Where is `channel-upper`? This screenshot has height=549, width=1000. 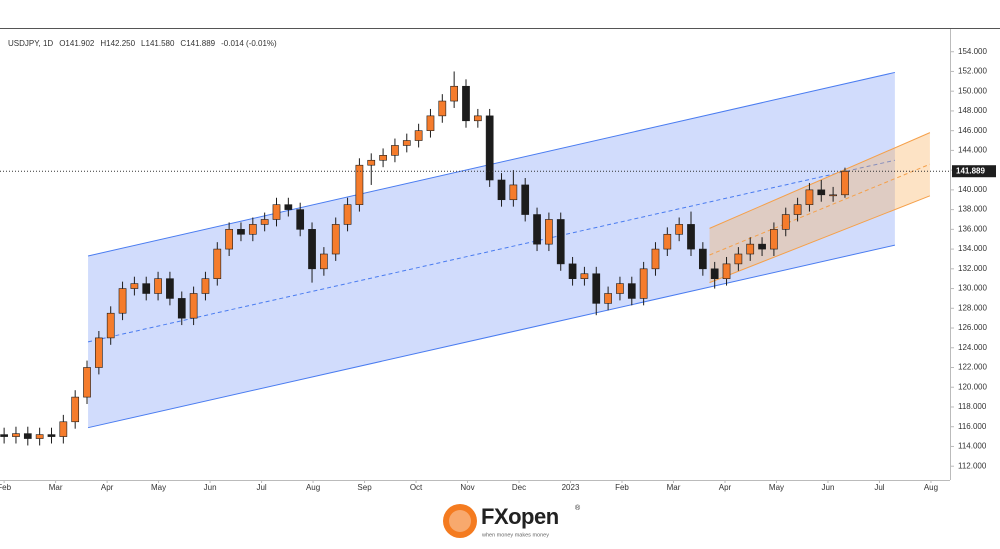 channel-upper is located at coordinates (820, 180).